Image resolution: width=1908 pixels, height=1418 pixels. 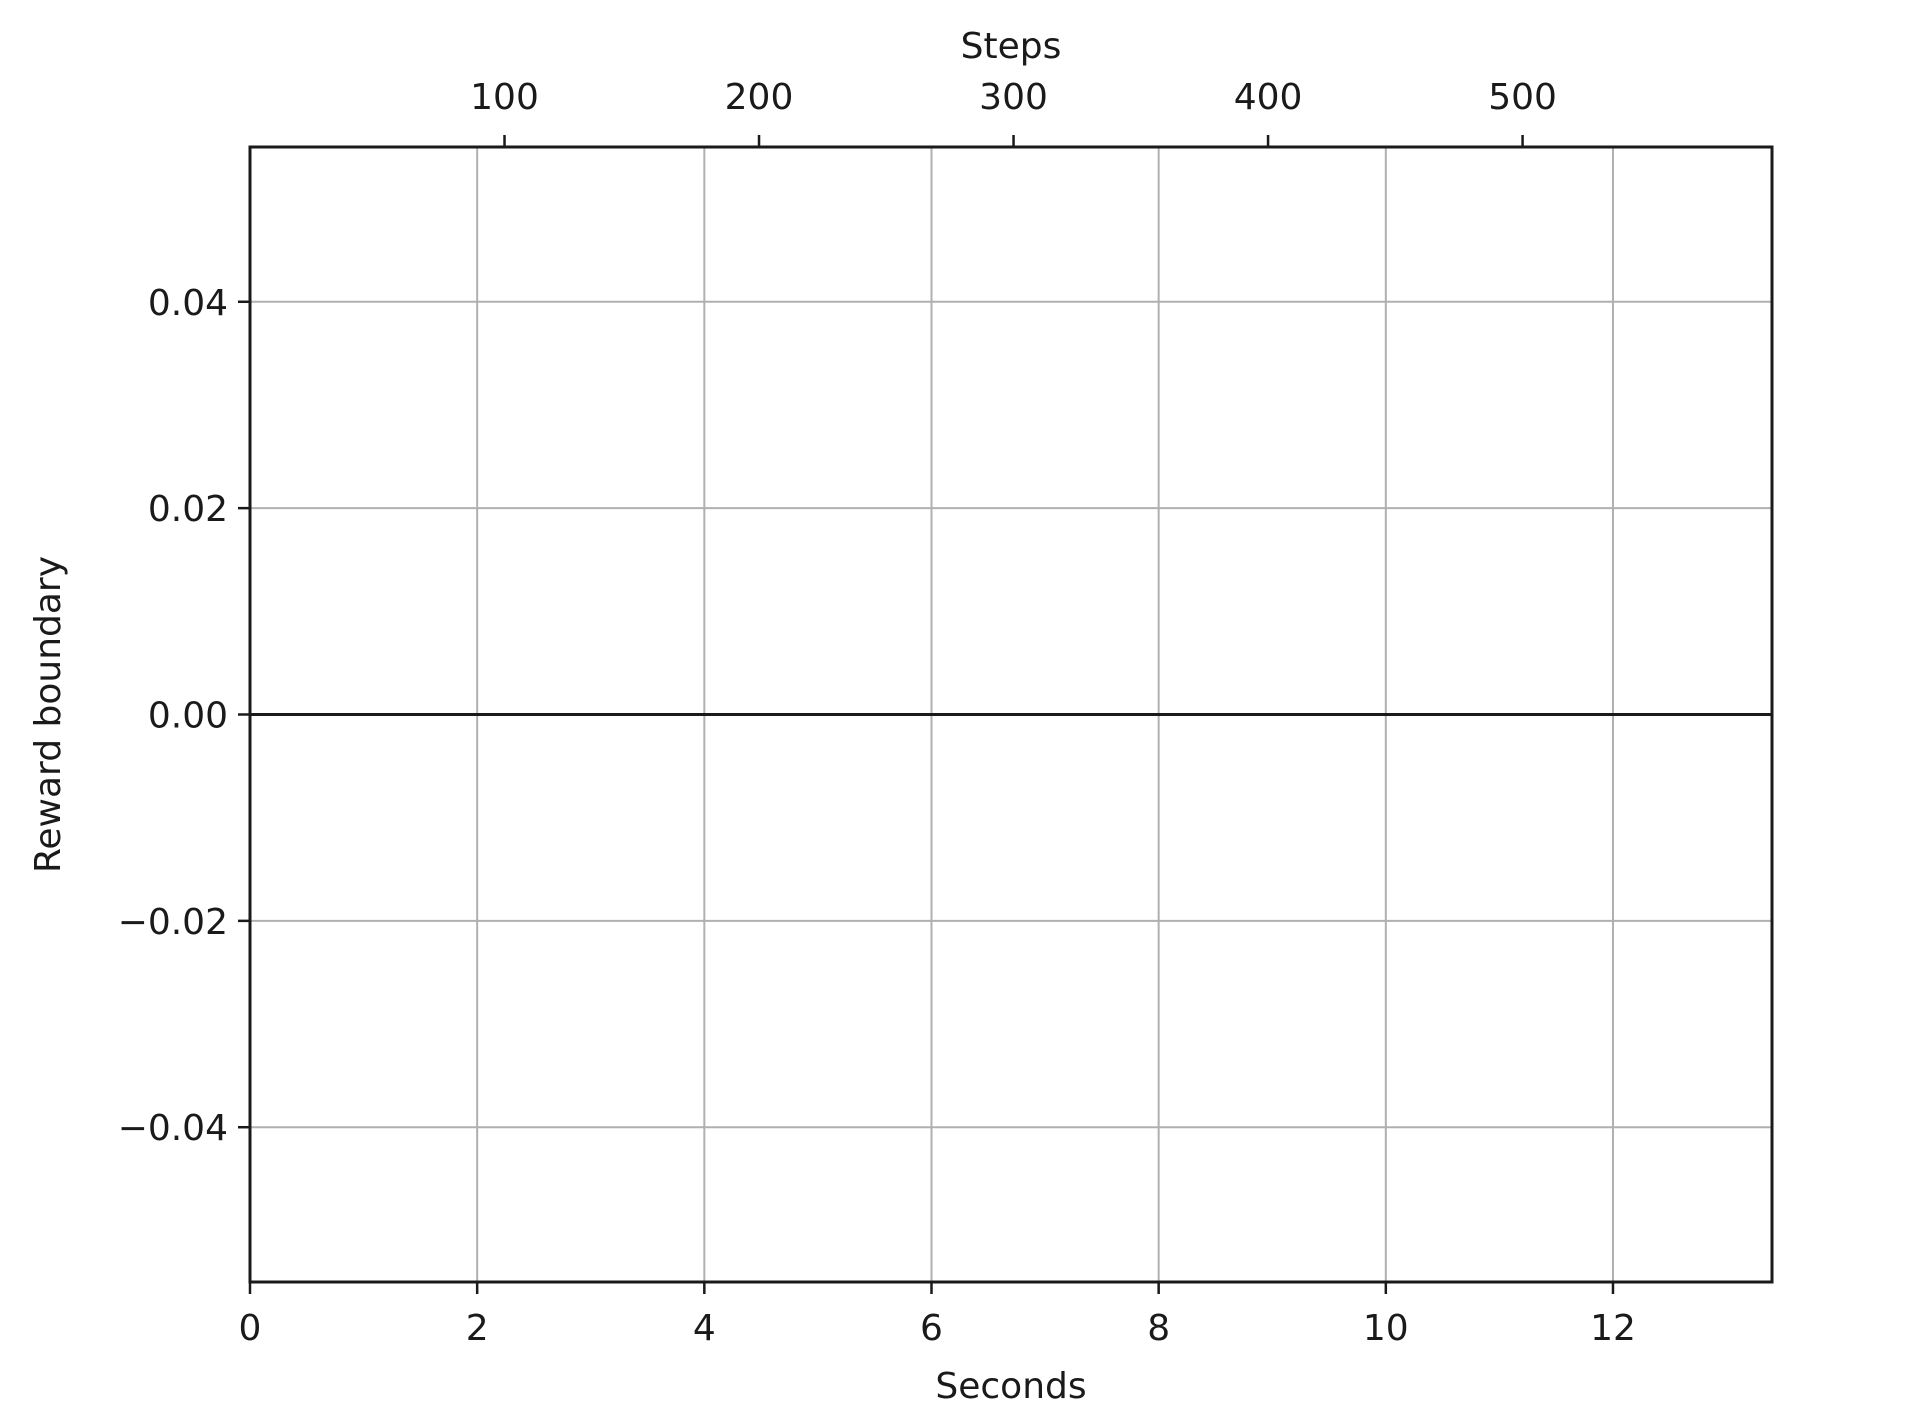 What do you see at coordinates (704, 1328) in the screenshot?
I see `x-tick-label: 4` at bounding box center [704, 1328].